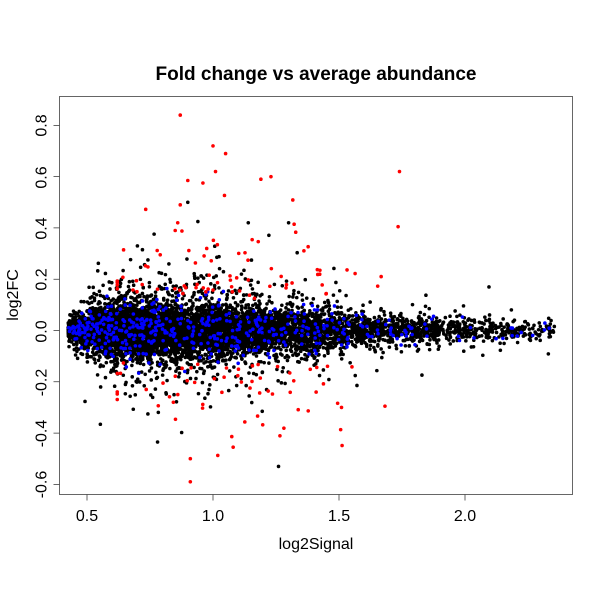 The image size is (600, 600). Describe the element at coordinates (42, 485) in the screenshot. I see `y-tick-label: -0.6` at that location.